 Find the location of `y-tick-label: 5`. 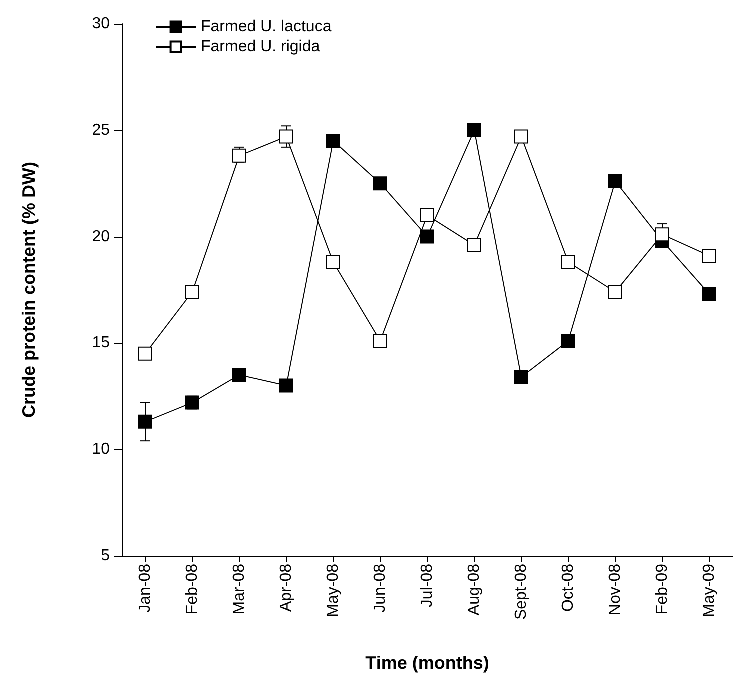

y-tick-label: 5 is located at coordinates (105, 556).